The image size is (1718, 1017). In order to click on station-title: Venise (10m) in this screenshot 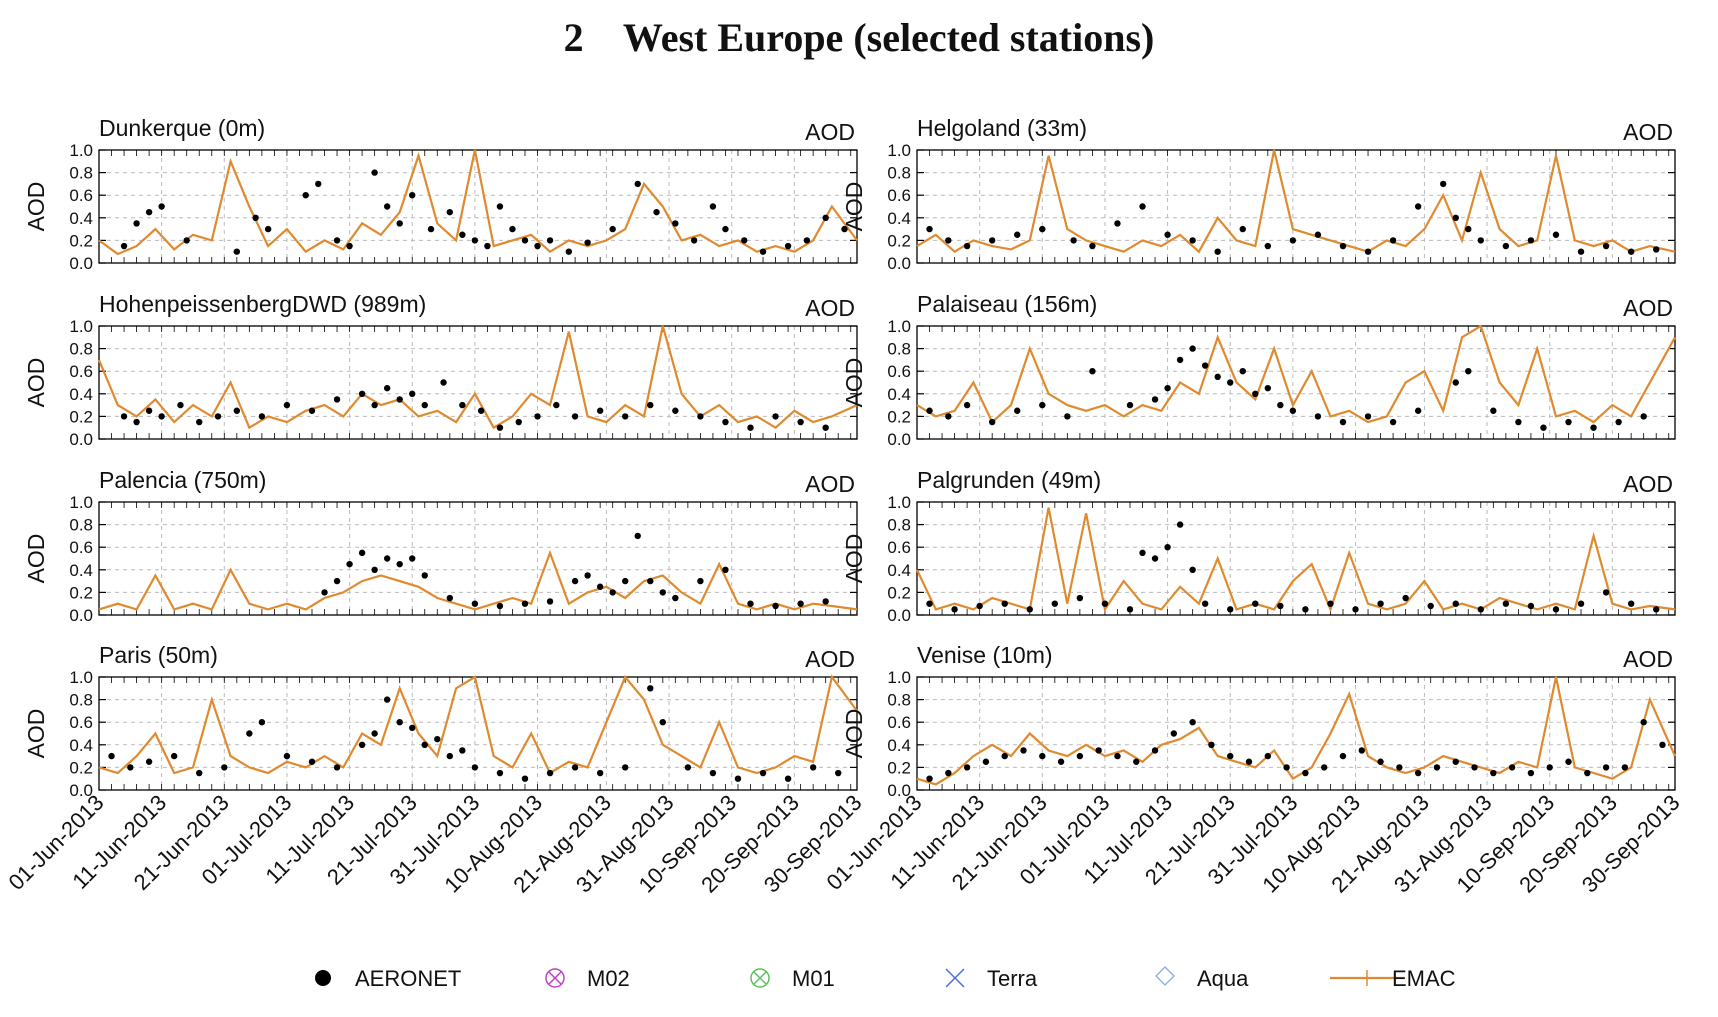, I will do `click(985, 655)`.